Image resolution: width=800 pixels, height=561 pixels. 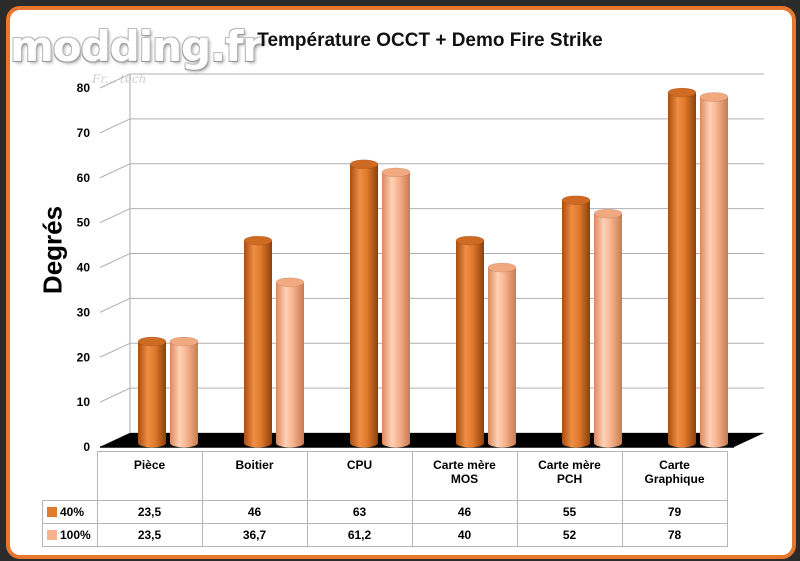 I want to click on chart-floor, so click(x=432, y=440).